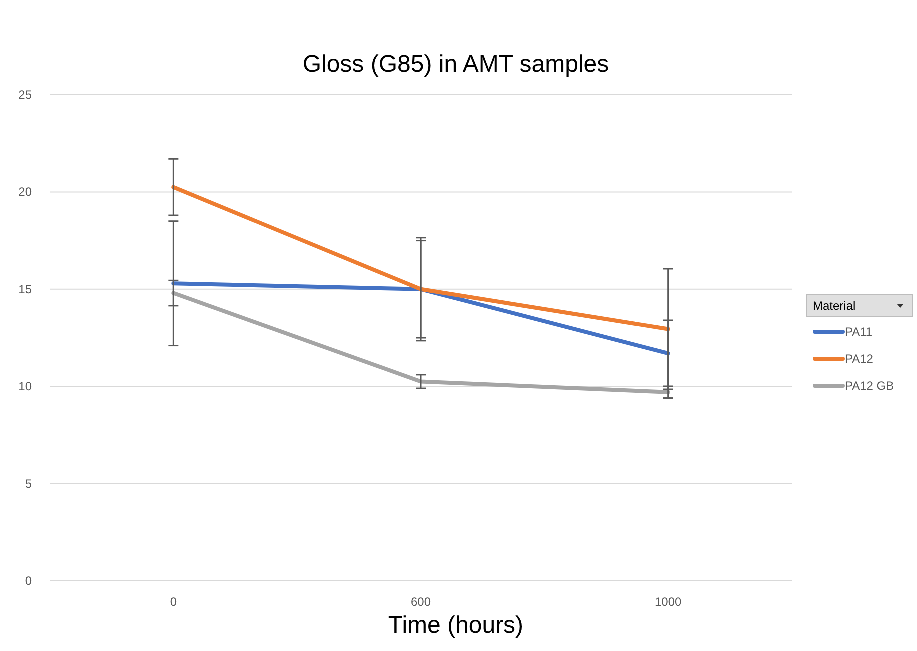 The image size is (917, 651). I want to click on legend-title: Material, so click(834, 306).